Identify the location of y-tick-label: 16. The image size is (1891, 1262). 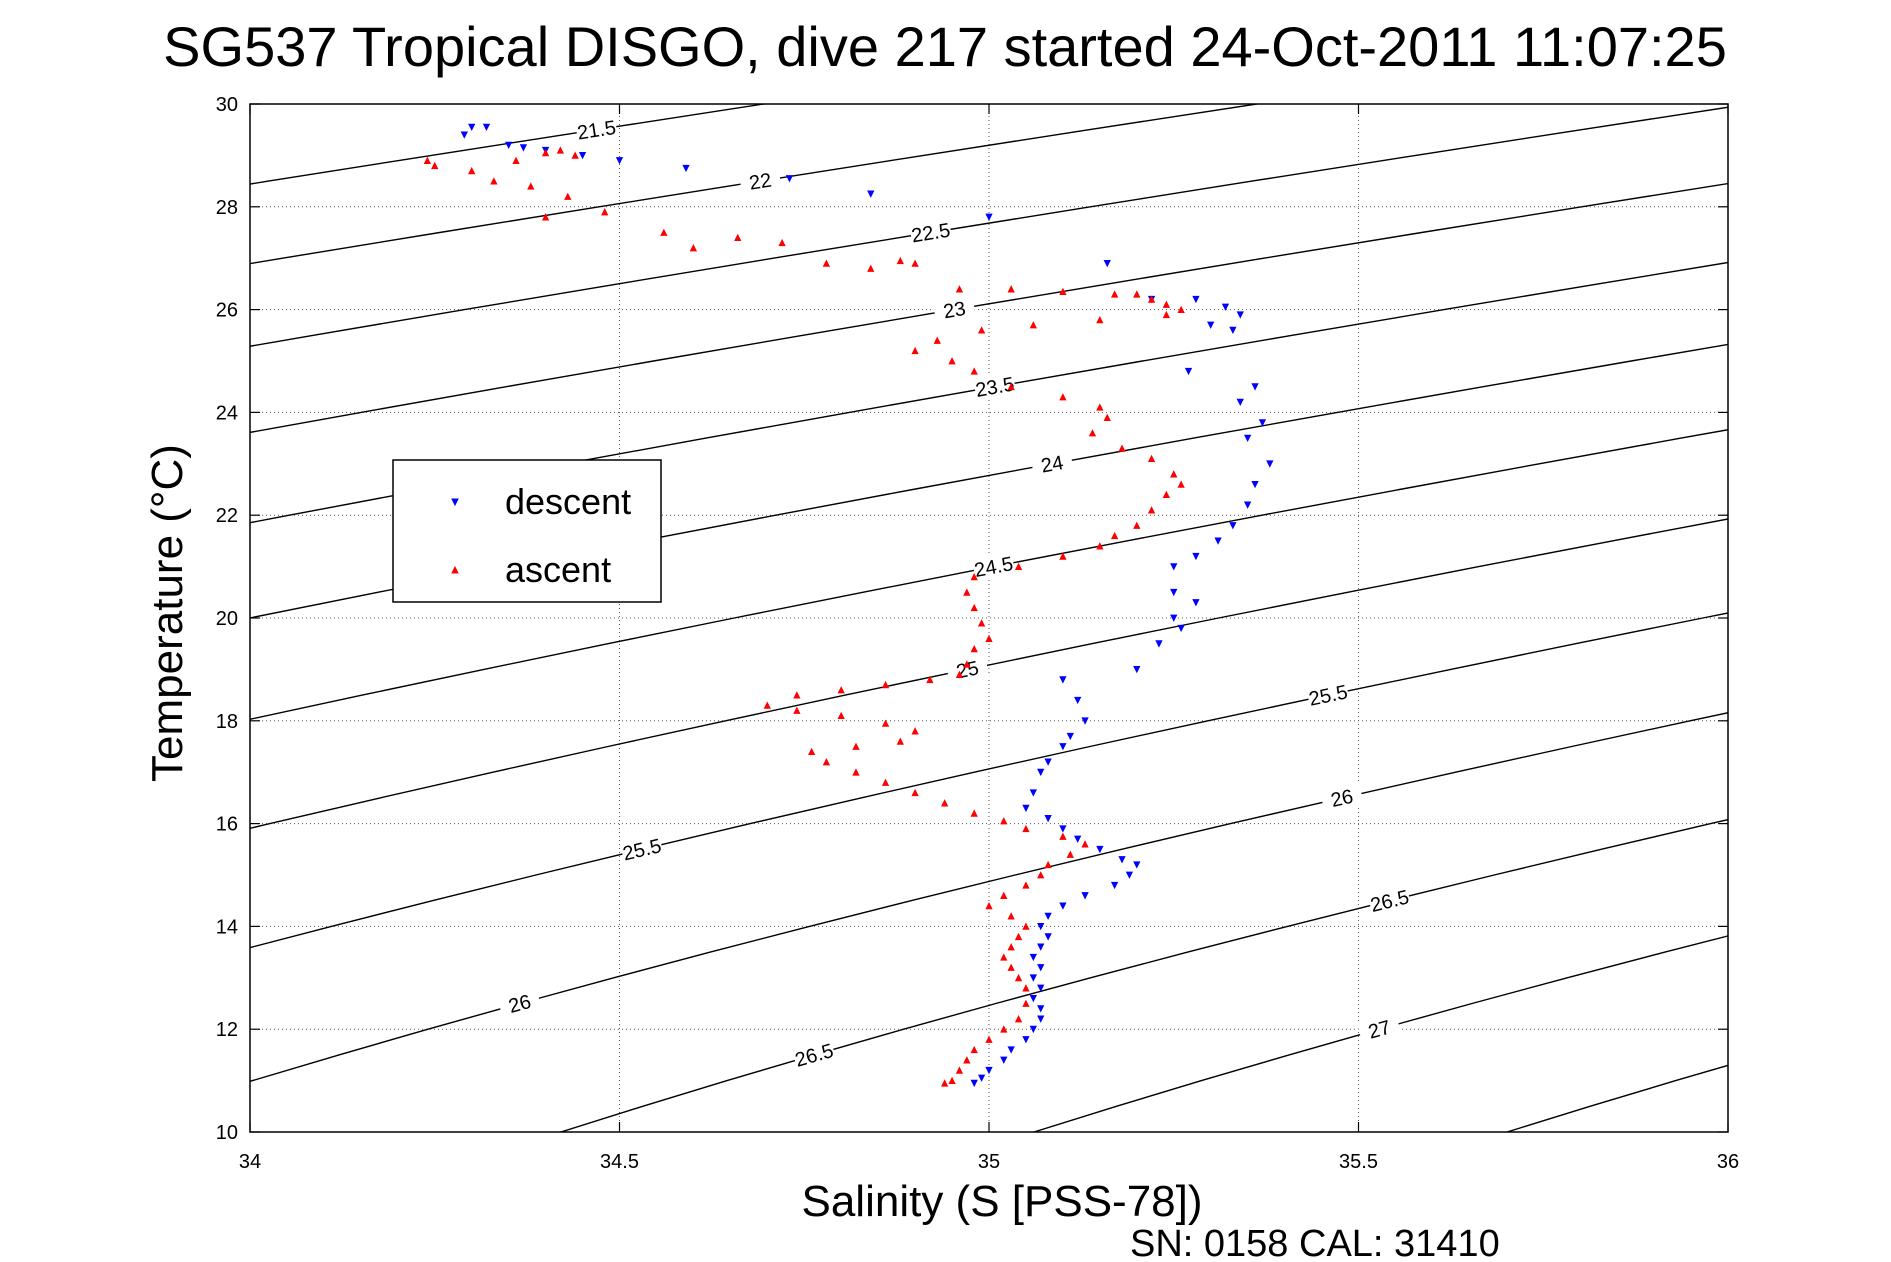
(227, 825).